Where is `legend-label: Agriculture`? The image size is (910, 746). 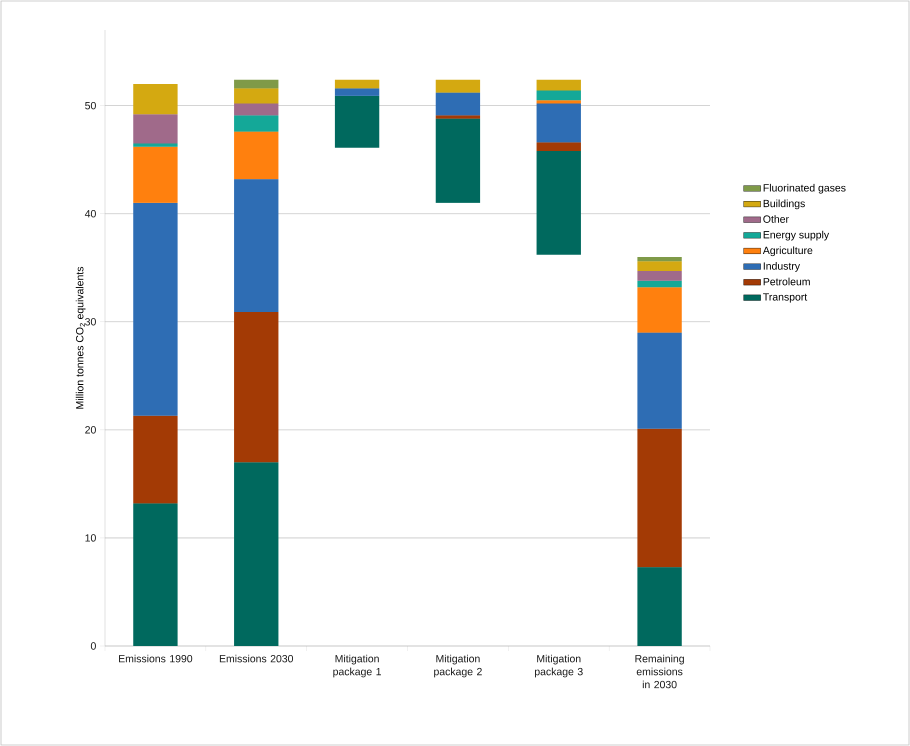 legend-label: Agriculture is located at coordinates (787, 251).